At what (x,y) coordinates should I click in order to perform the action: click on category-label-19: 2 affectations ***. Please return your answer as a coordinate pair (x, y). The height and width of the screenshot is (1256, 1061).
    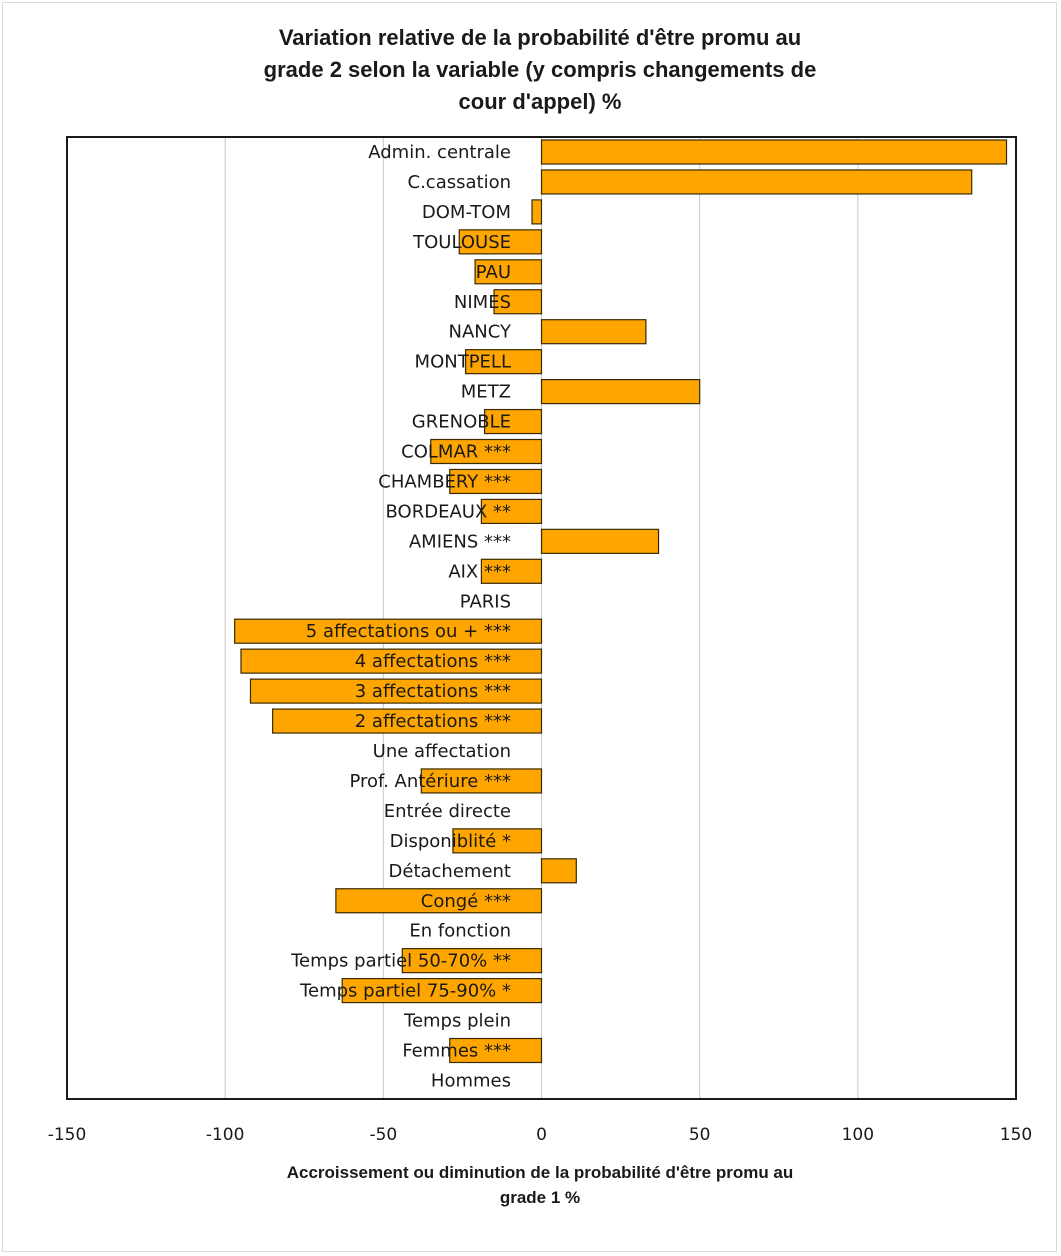
    Looking at the image, I should click on (433, 721).